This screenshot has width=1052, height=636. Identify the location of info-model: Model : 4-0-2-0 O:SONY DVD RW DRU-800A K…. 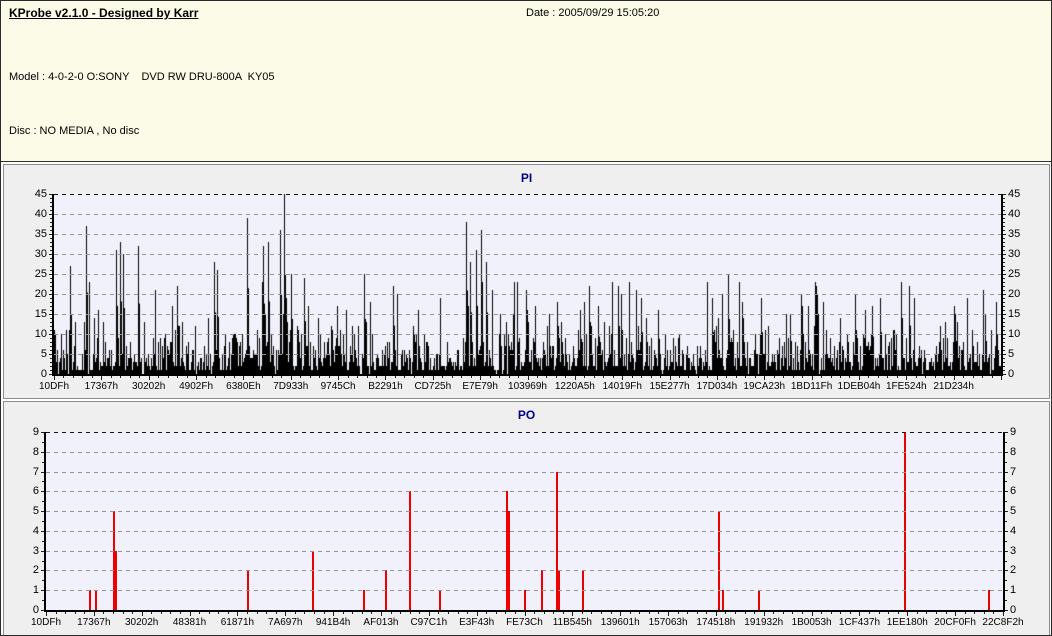
(142, 77).